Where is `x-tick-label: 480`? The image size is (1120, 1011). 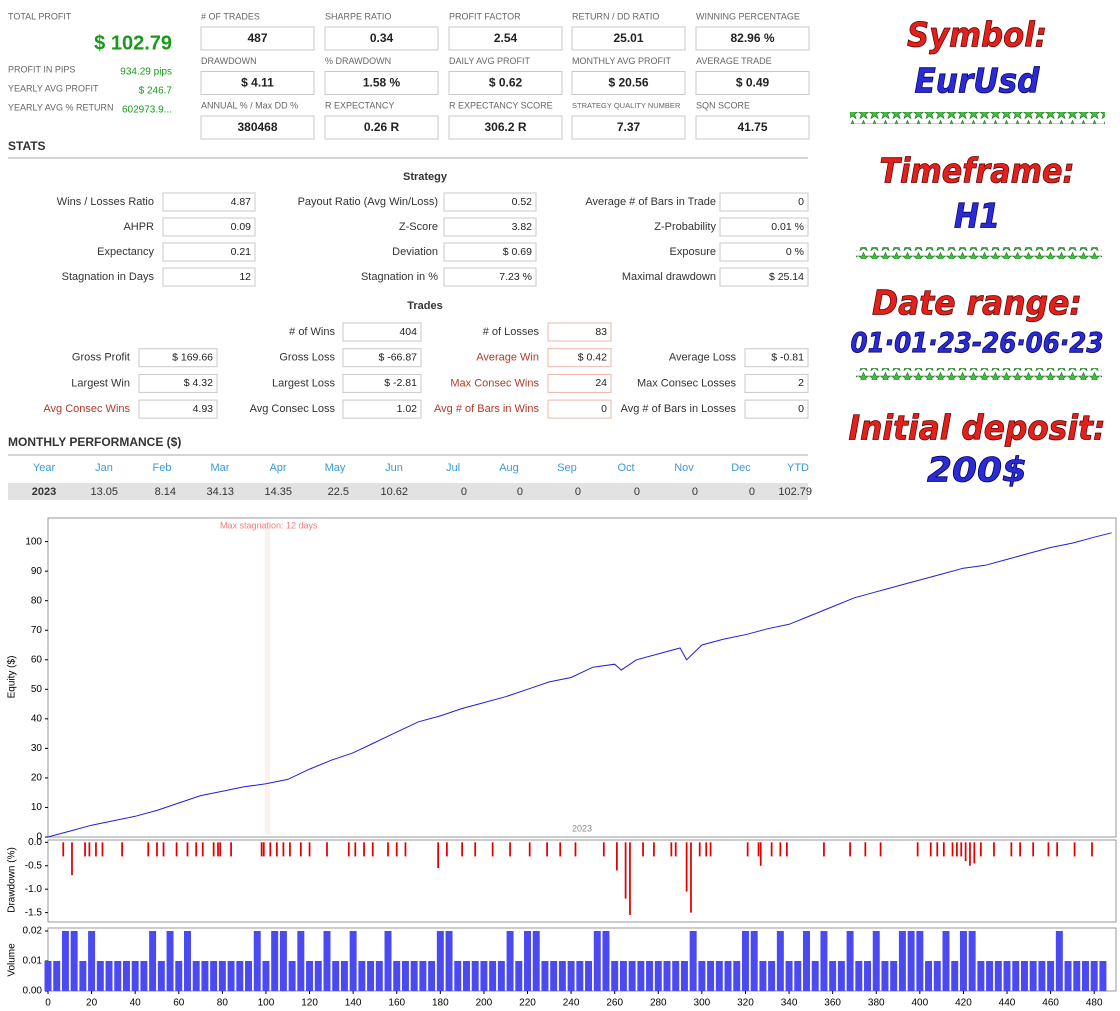
x-tick-label: 480 is located at coordinates (1094, 1003).